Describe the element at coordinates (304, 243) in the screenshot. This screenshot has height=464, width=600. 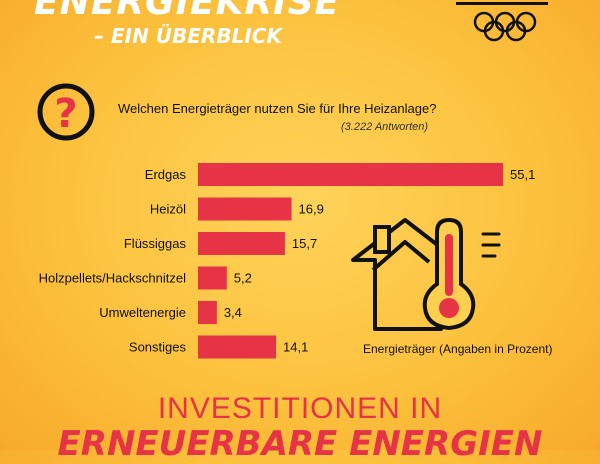
I see `value-label-2: 15,7` at that location.